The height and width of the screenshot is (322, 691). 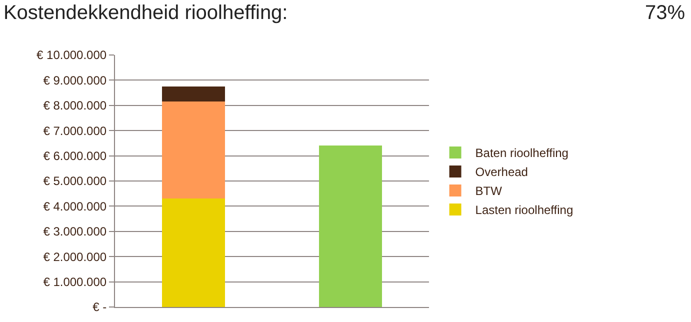 What do you see at coordinates (145, 13) in the screenshot?
I see `chart-title: Kostendekkendheid rioolheffing:` at bounding box center [145, 13].